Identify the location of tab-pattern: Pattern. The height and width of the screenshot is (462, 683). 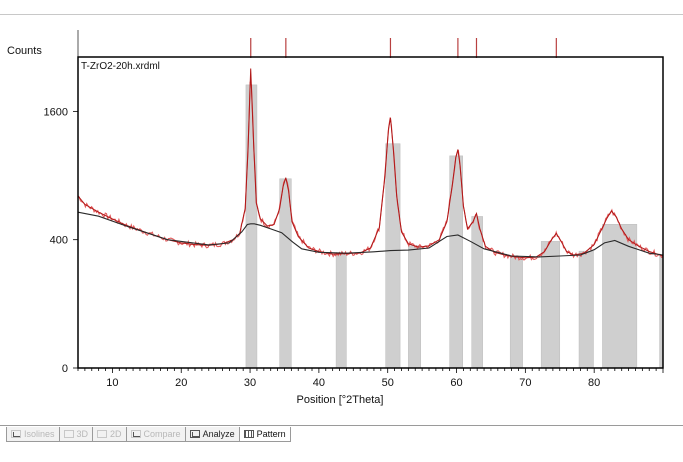
(264, 434).